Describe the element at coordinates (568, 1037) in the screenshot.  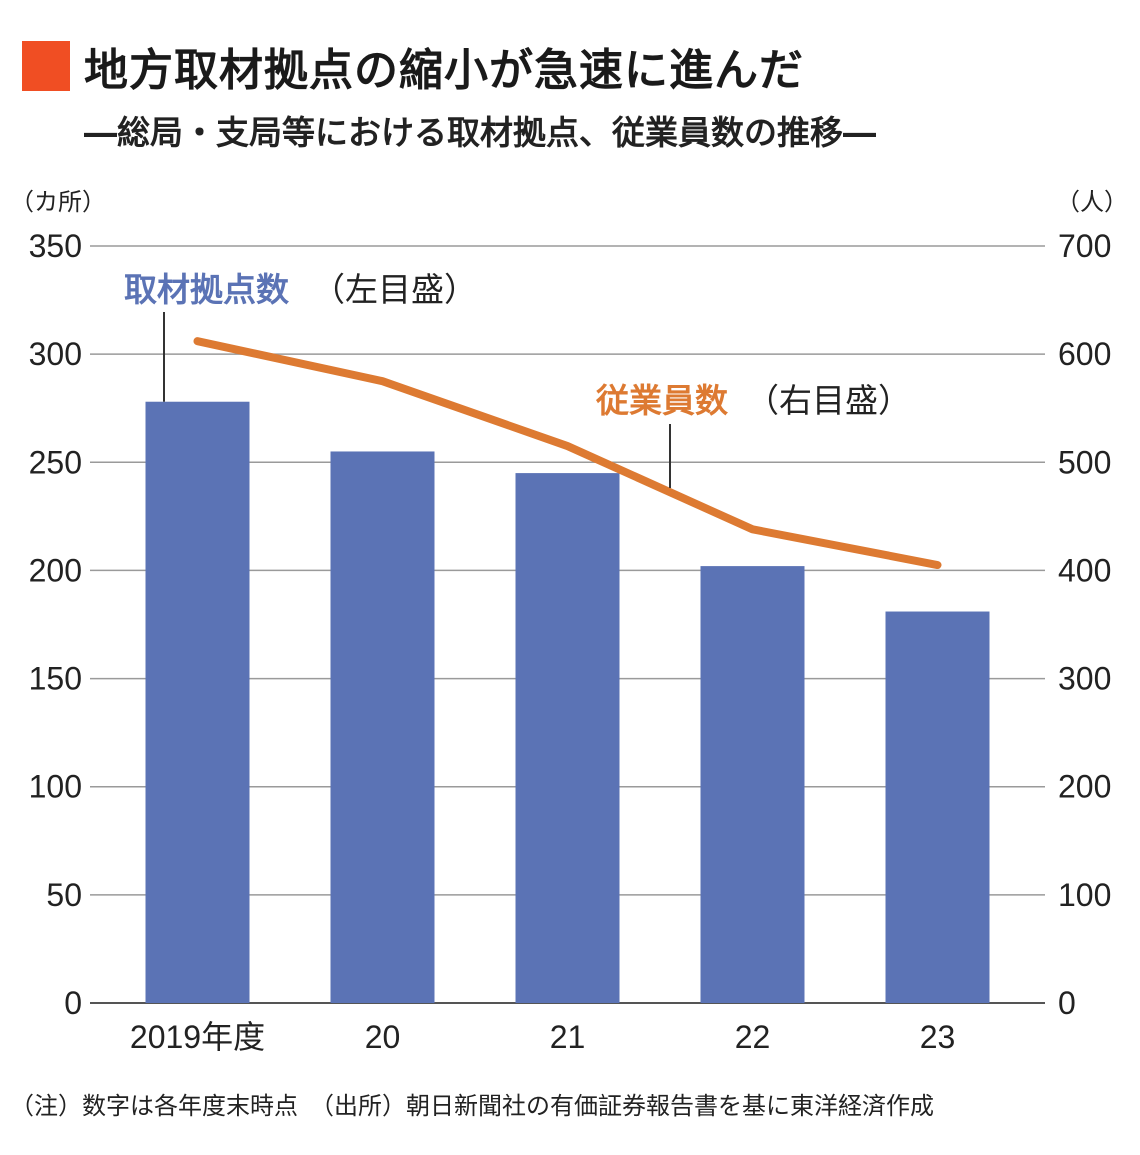
I see `x-tick-label: 21` at that location.